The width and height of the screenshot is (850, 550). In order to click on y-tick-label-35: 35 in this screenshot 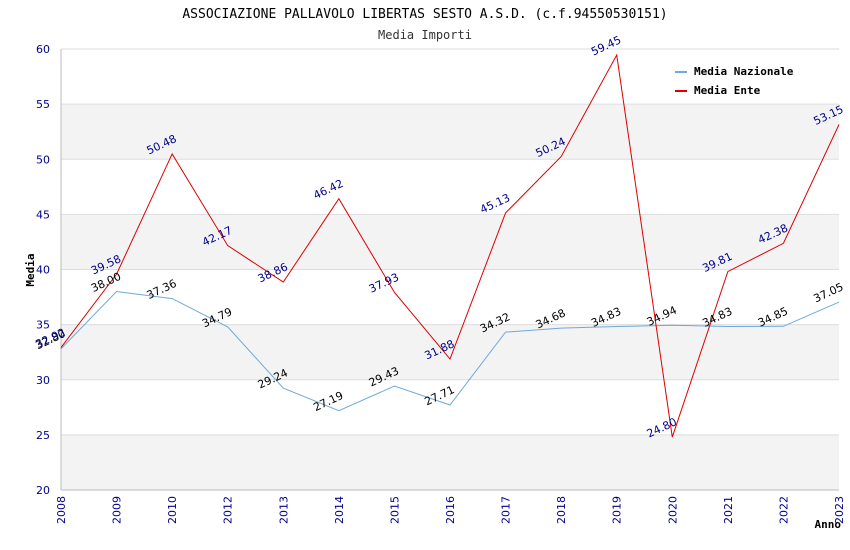, I will do `click(43, 325)`.